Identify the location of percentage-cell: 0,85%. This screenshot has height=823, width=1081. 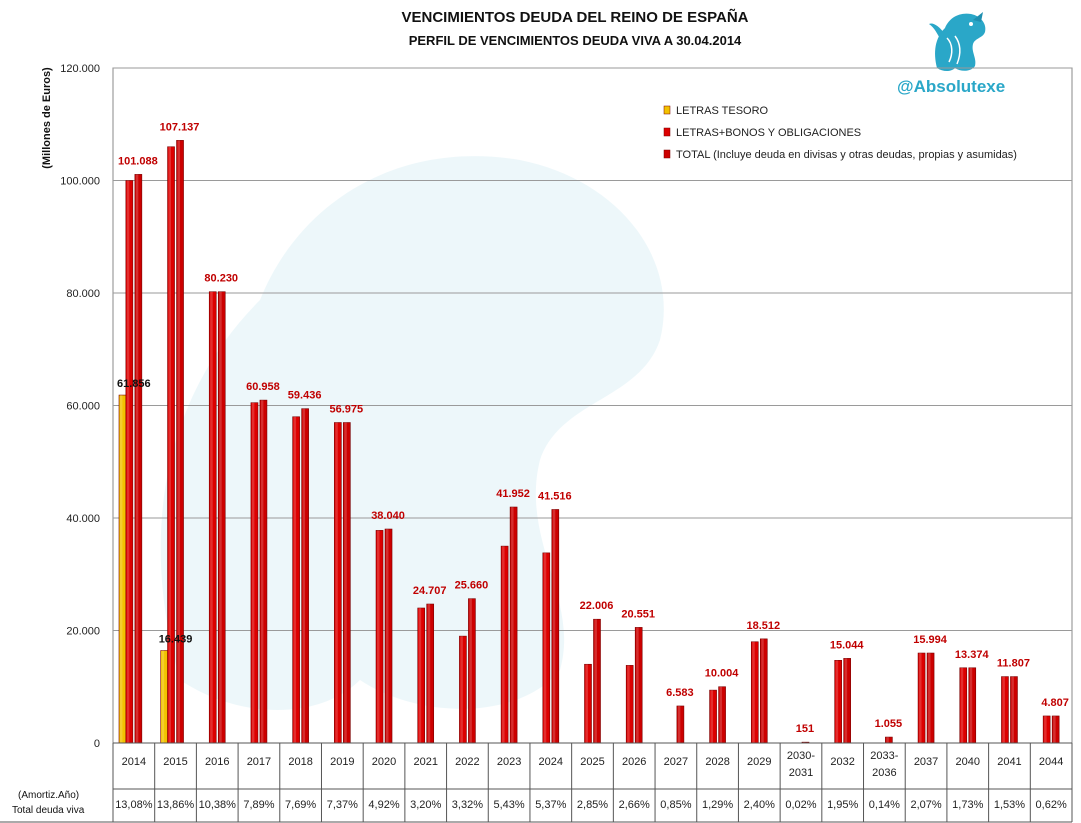
(675, 805).